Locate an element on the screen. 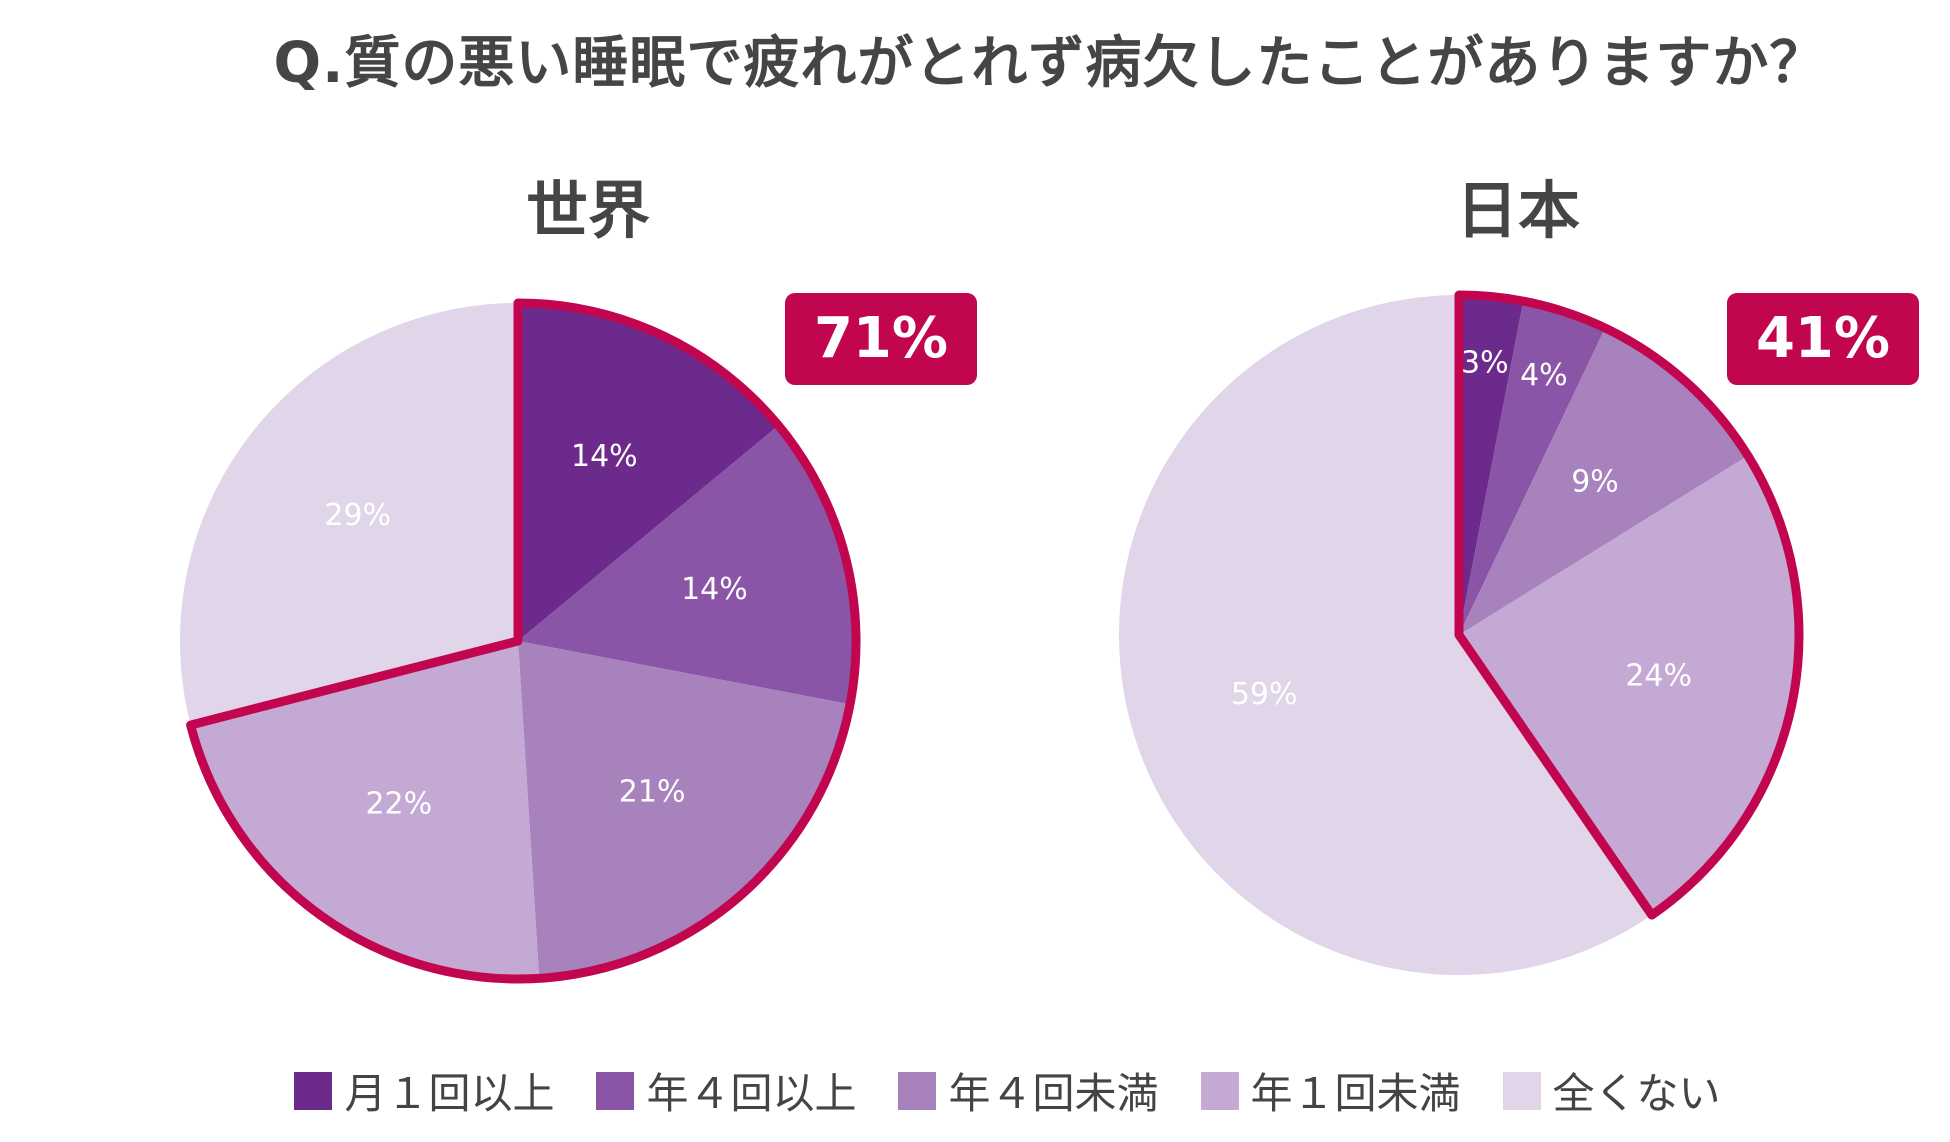  legend-label: 年４回以上 is located at coordinates (751, 1093).